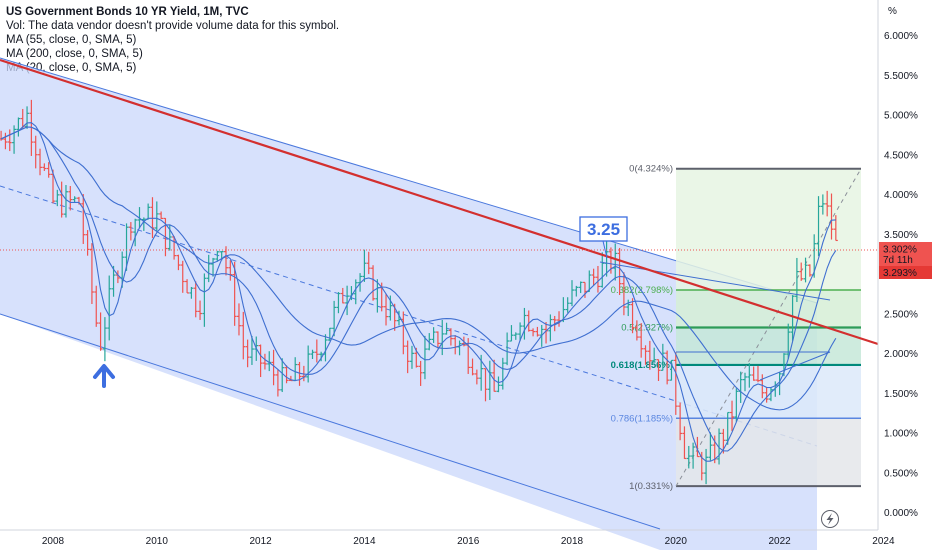  I want to click on time-axis-label: 2022, so click(779, 541).